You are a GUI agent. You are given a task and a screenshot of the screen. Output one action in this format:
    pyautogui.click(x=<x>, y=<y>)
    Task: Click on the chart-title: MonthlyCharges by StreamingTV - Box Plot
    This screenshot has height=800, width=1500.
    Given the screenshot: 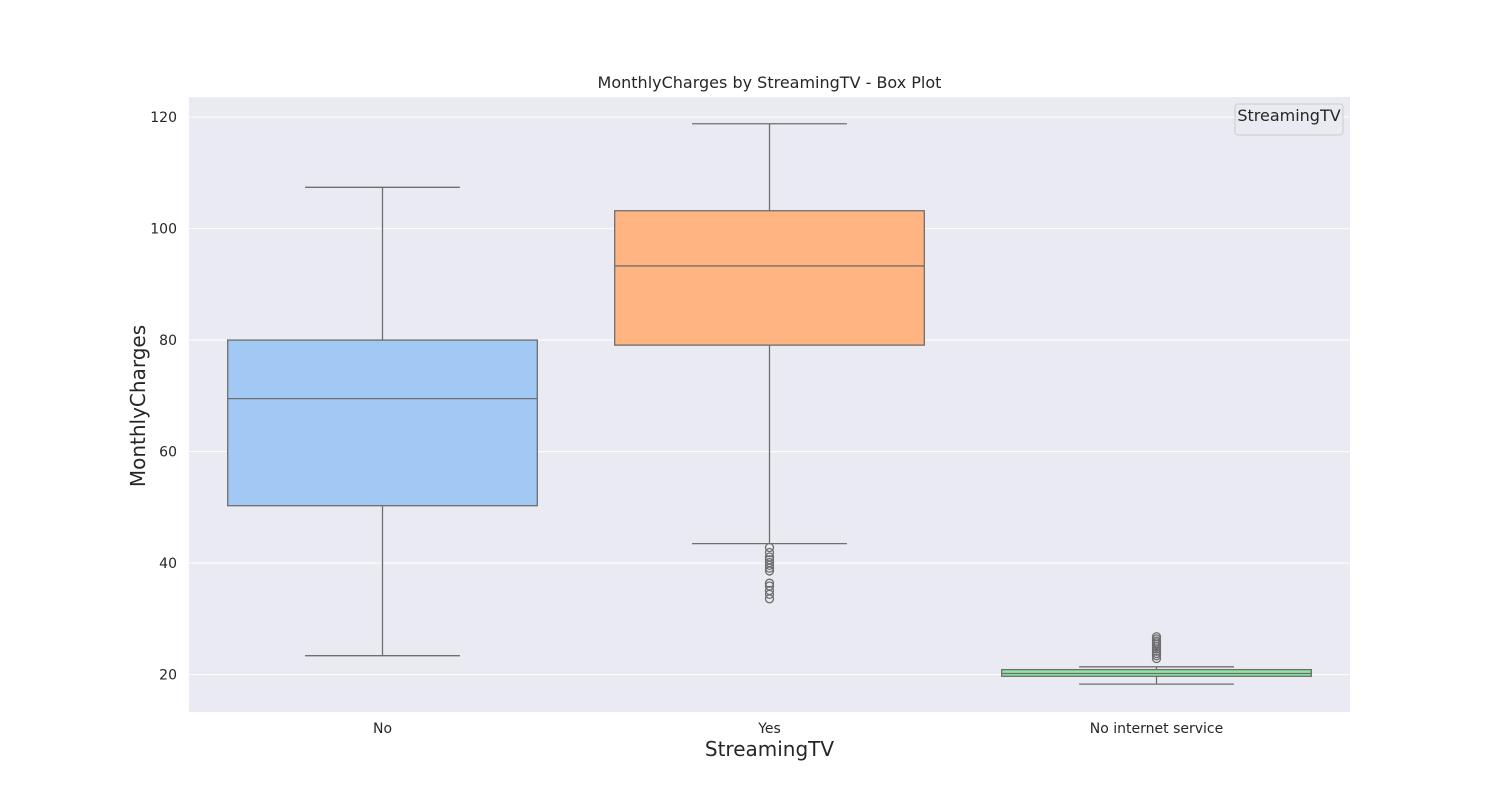 What is the action you would take?
    pyautogui.click(x=770, y=82)
    